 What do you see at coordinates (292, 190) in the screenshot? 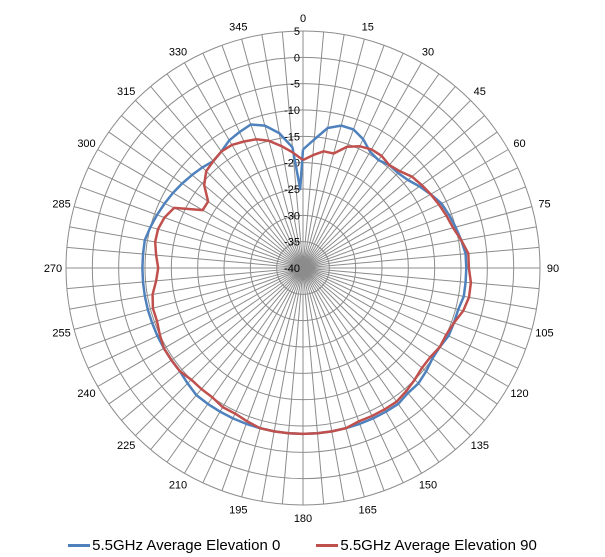
I see `radial-tick-label: -25` at bounding box center [292, 190].